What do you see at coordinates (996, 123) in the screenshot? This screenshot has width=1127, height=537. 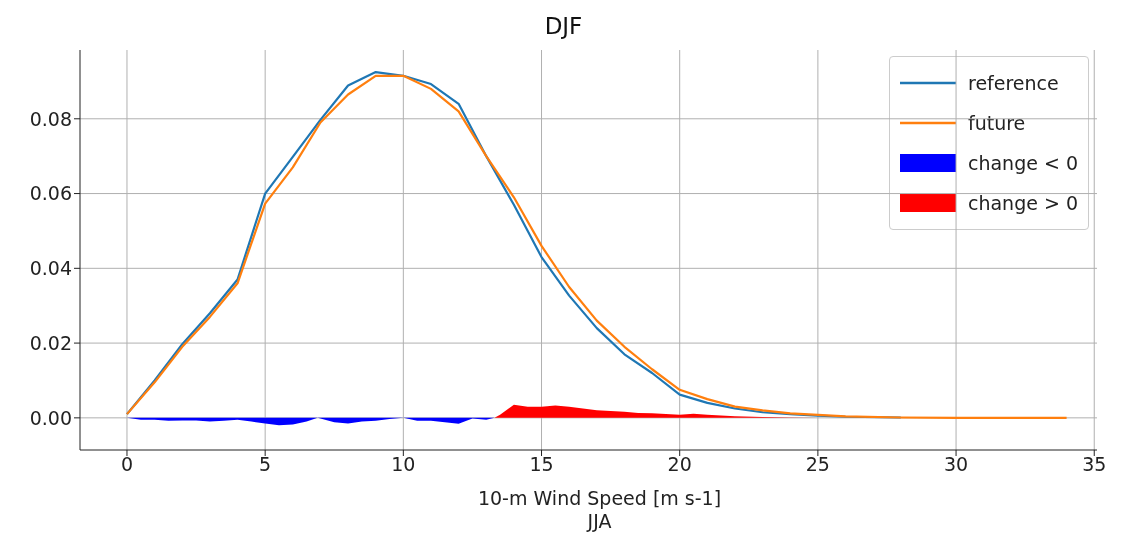 I see `legend-label: future` at bounding box center [996, 123].